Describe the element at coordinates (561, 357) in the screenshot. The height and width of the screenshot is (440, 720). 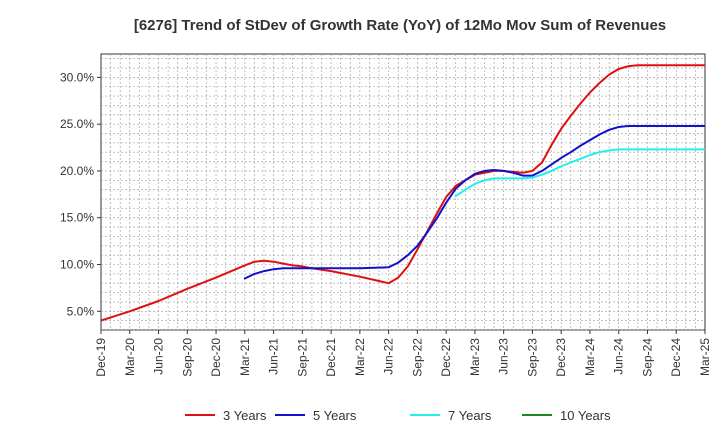
I see `x-tick-label: Dec-23` at that location.